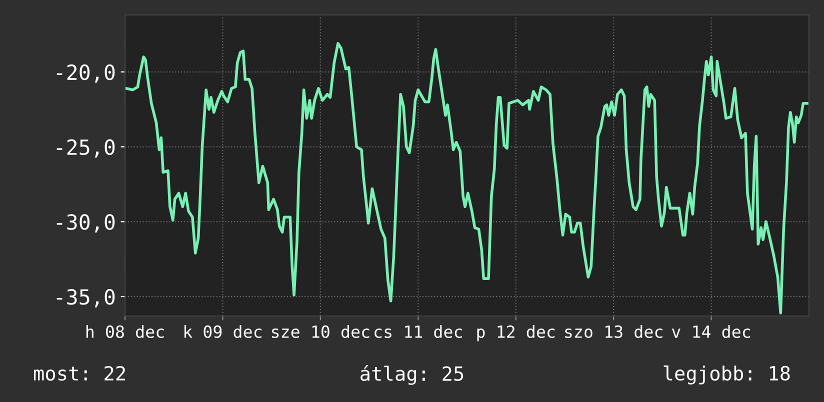 This screenshot has height=402, width=824. What do you see at coordinates (223, 331) in the screenshot?
I see `x-tick-label: k 09 dec` at bounding box center [223, 331].